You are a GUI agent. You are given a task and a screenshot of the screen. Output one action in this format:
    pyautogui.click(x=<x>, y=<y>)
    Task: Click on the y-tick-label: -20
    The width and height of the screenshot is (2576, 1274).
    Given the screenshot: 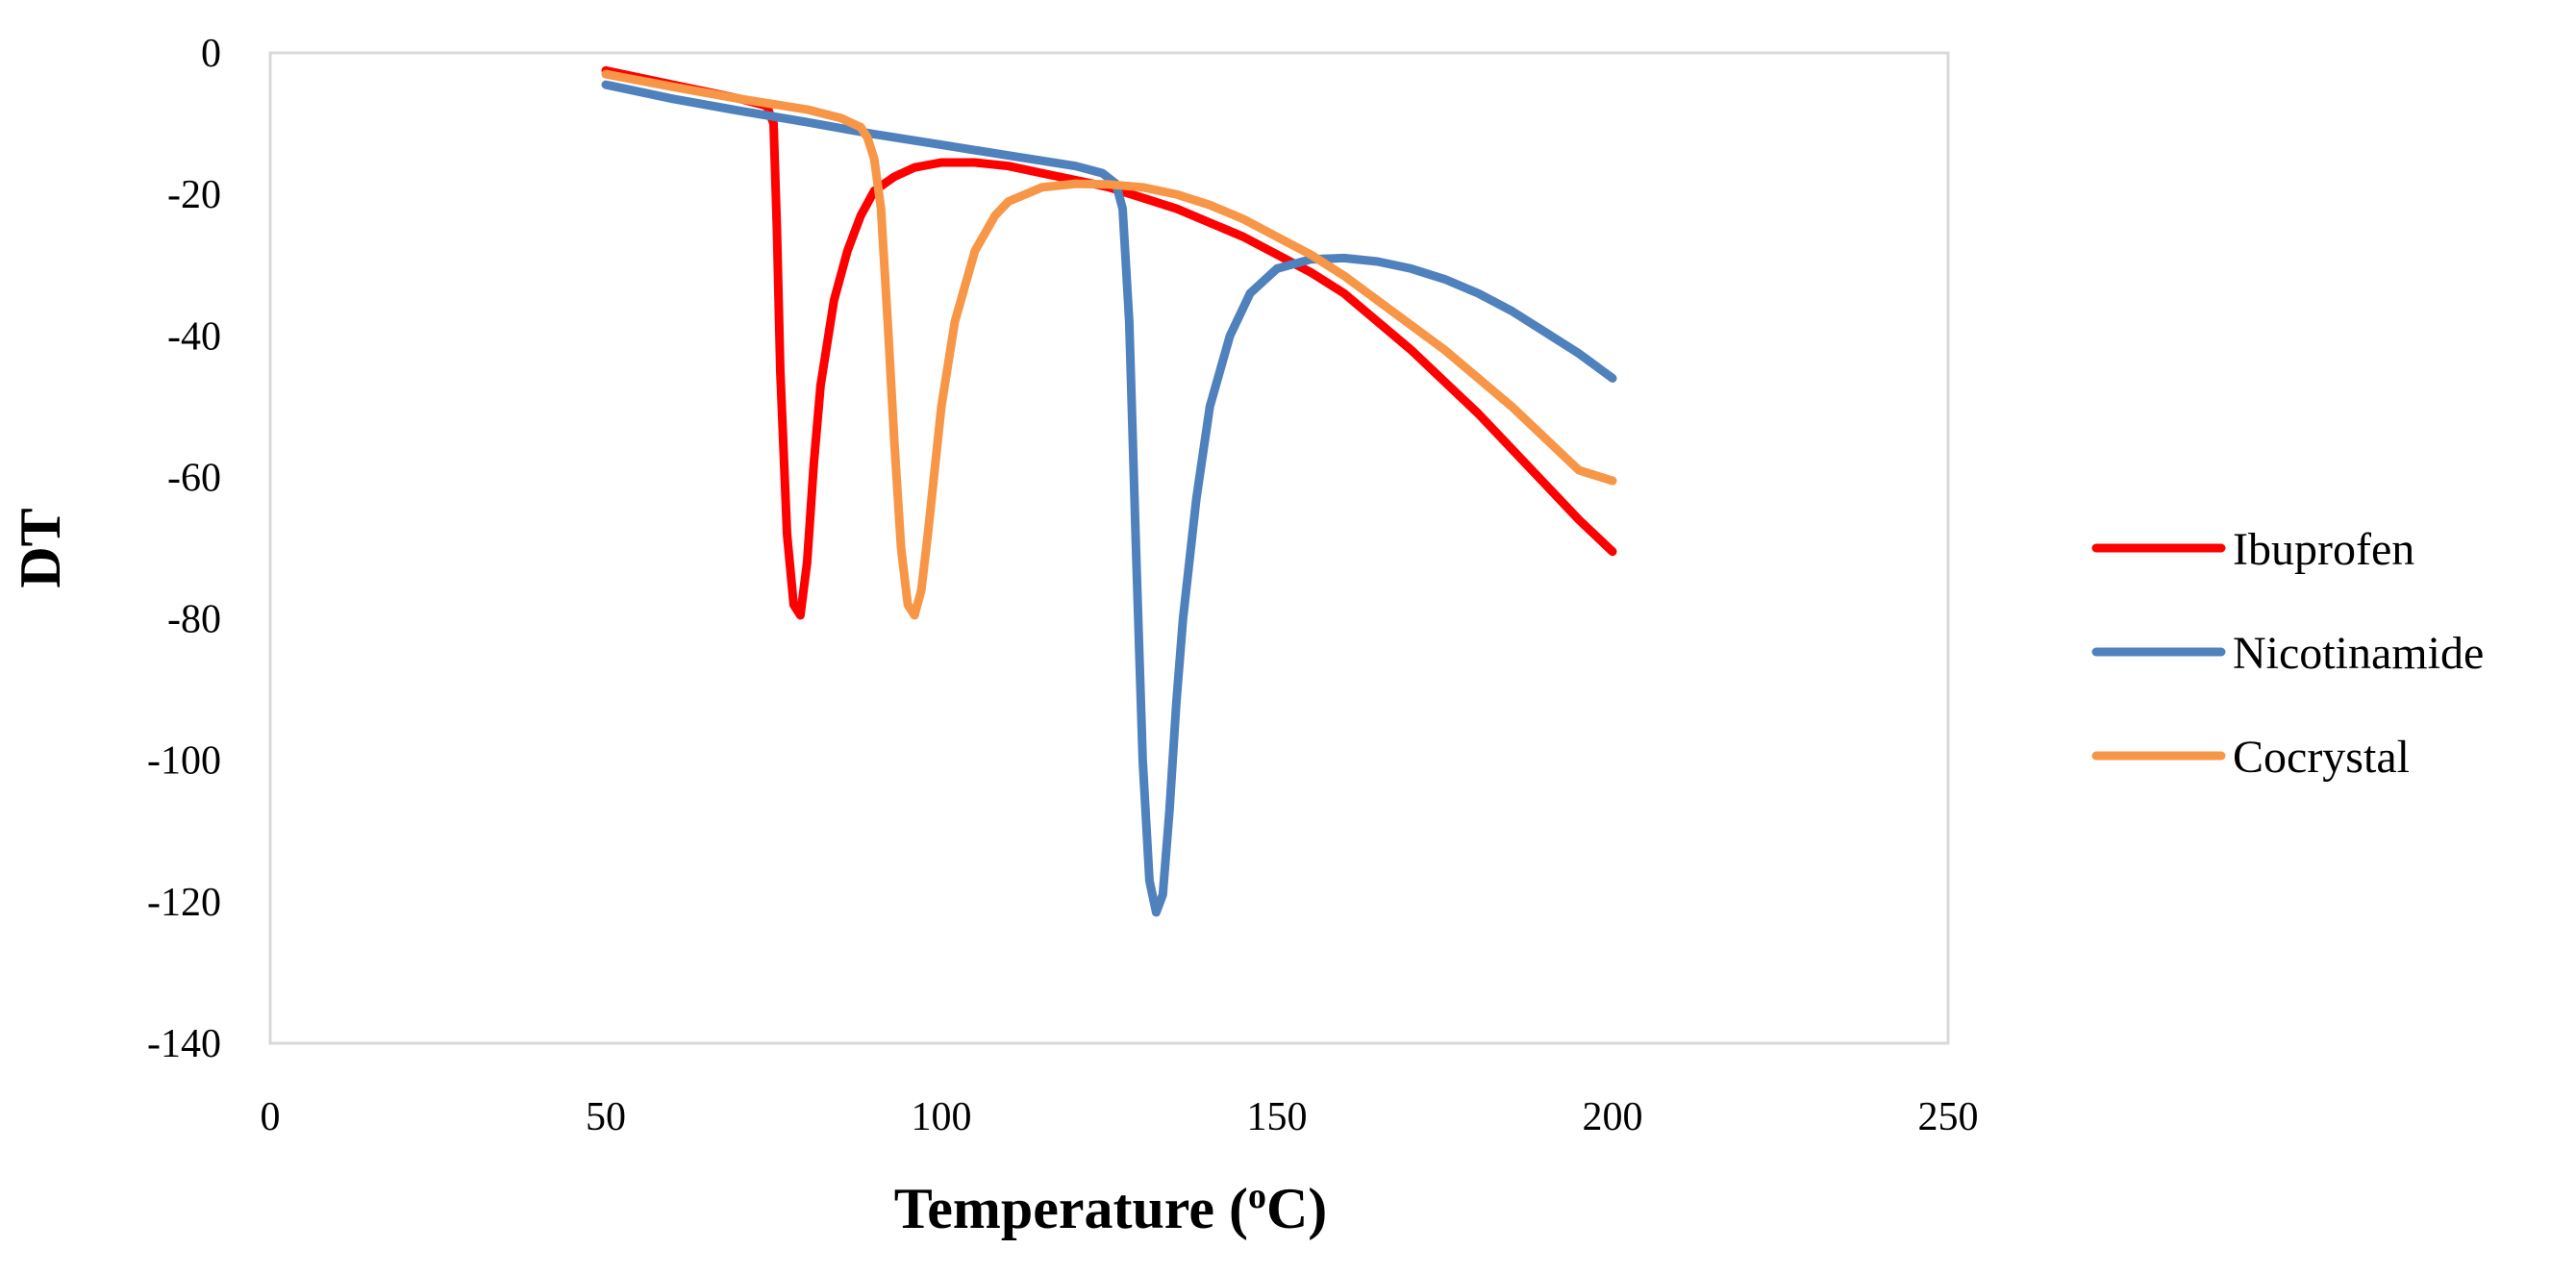 What is the action you would take?
    pyautogui.click(x=194, y=195)
    